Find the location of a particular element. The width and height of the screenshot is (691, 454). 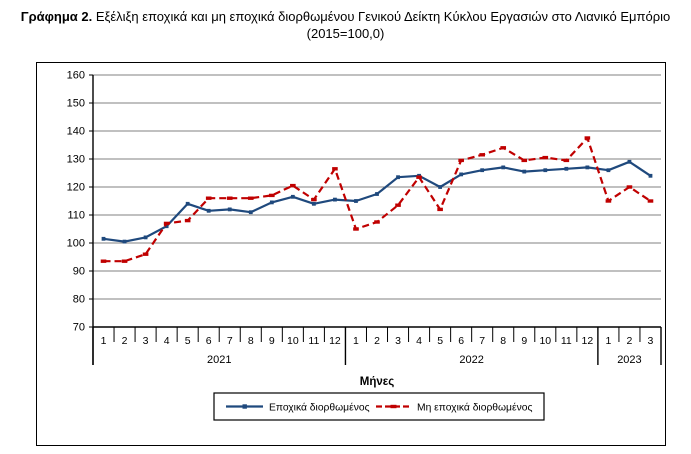

y-tick-label: 160 is located at coordinates (76, 76).